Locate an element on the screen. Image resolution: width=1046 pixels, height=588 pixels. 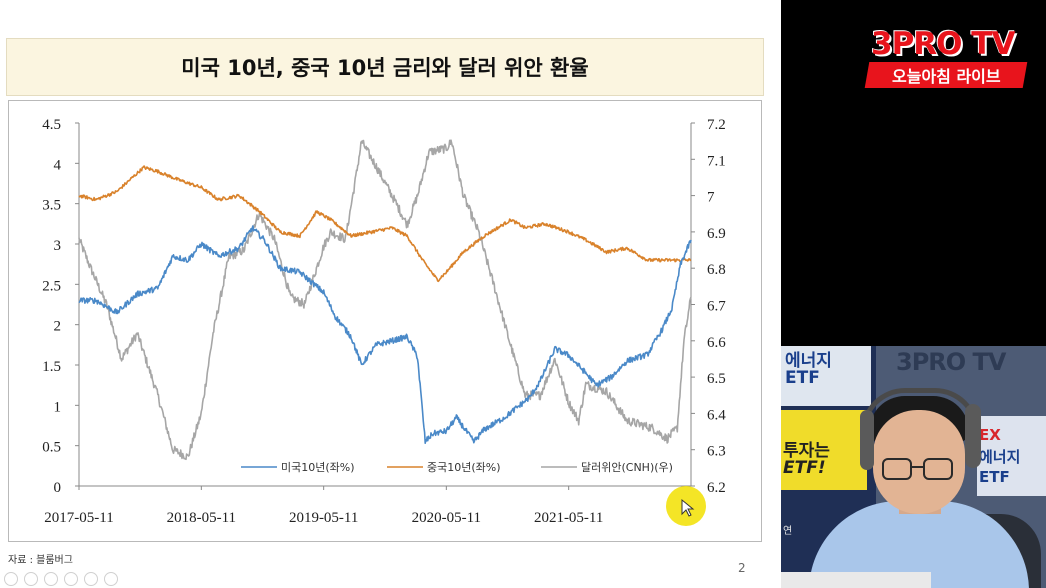
title-banner: 미국 10년, 중국 10년 금리와 달러 위안 환율 is located at coordinates (385, 67).